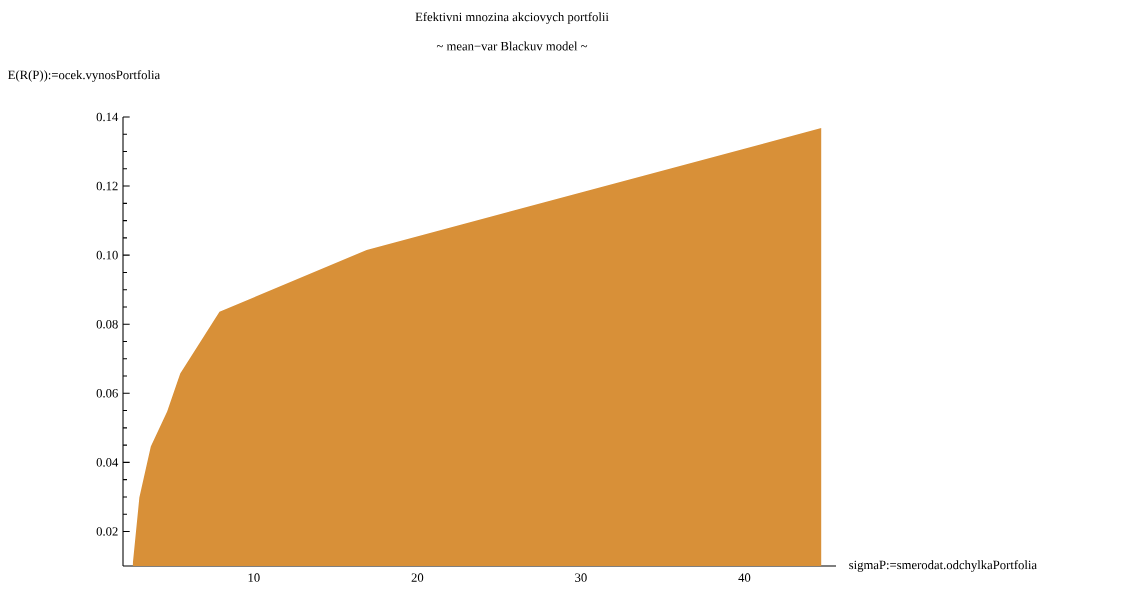  What do you see at coordinates (512, 18) in the screenshot?
I see `chart-title: Efektivni mnozina akciovych portfolii` at bounding box center [512, 18].